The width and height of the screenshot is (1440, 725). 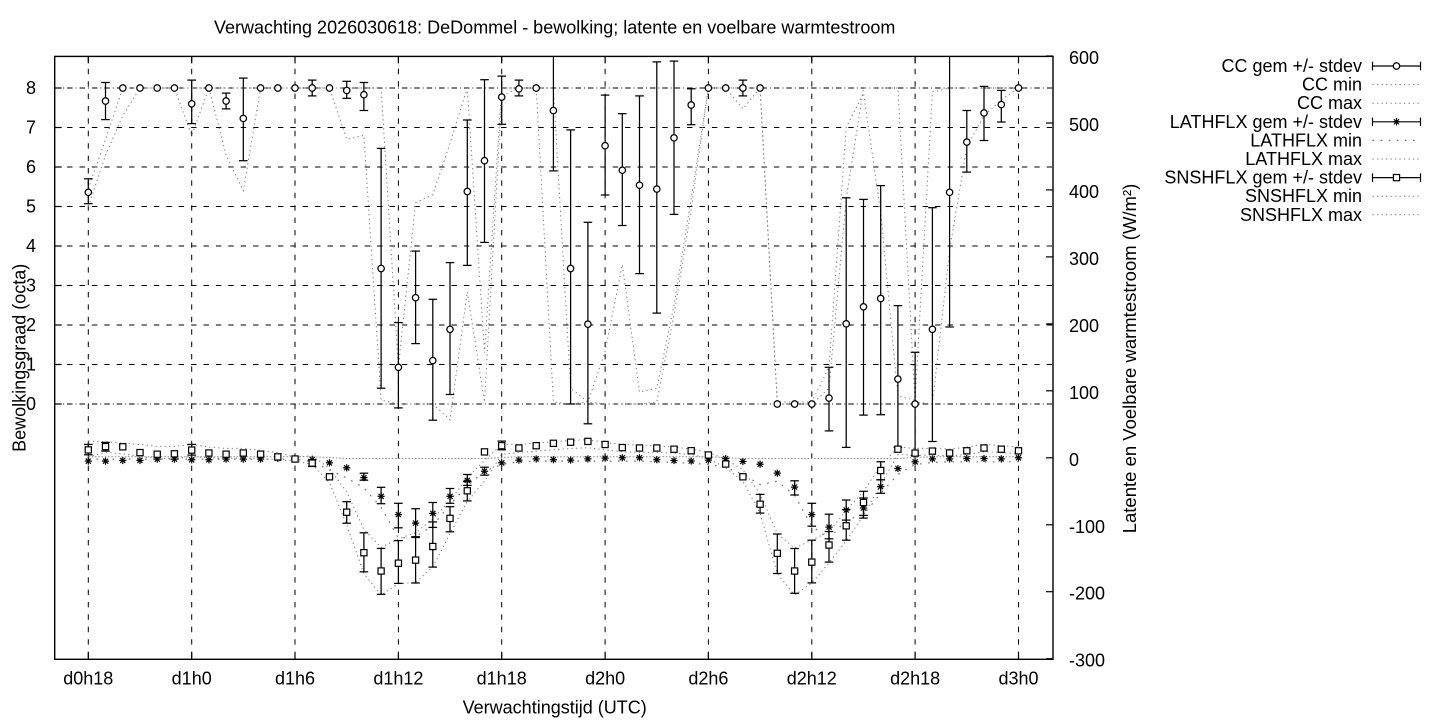 I want to click on svg-text: 200, so click(x=1084, y=326).